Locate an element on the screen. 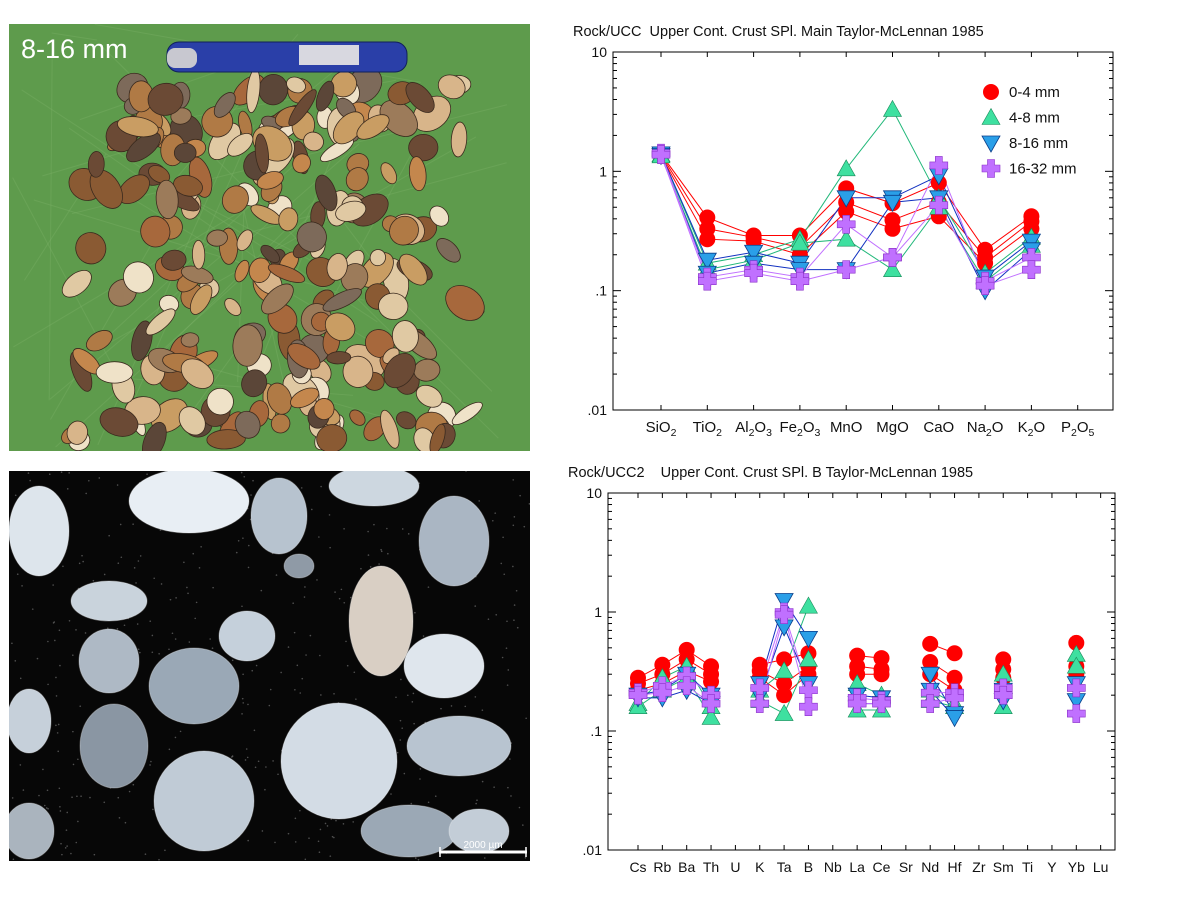 The height and width of the screenshot is (897, 1178). x-tick-label: TiO2 is located at coordinates (708, 429).